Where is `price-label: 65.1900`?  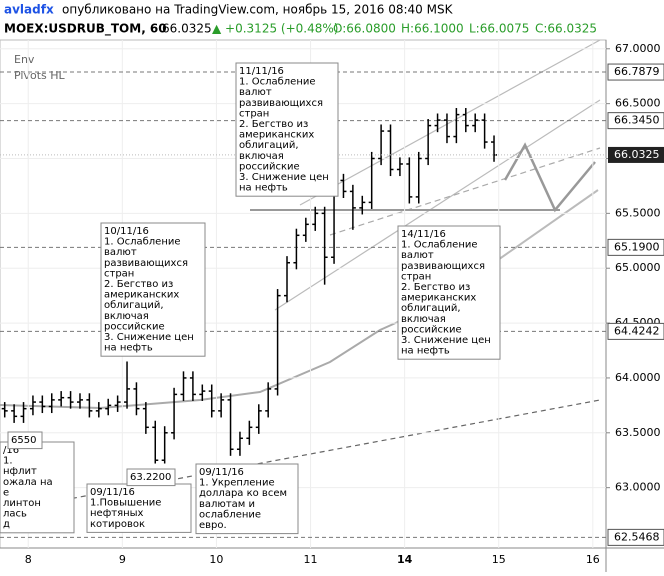 price-label: 65.1900 is located at coordinates (637, 246).